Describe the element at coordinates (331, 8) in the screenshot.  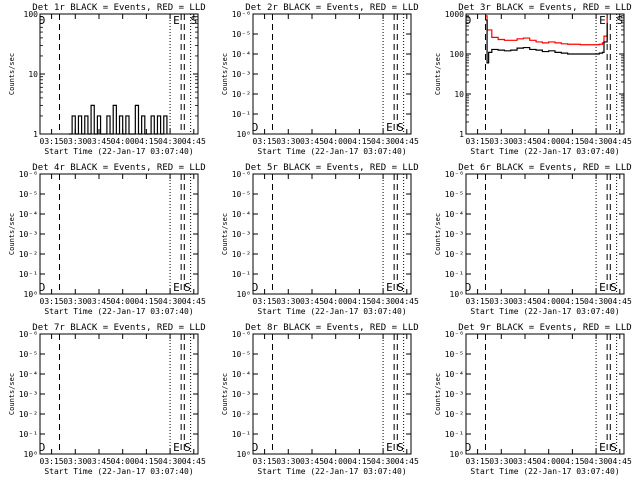
I see `chart-title: Det 2r BLACK = Events, RED = LLD` at that location.